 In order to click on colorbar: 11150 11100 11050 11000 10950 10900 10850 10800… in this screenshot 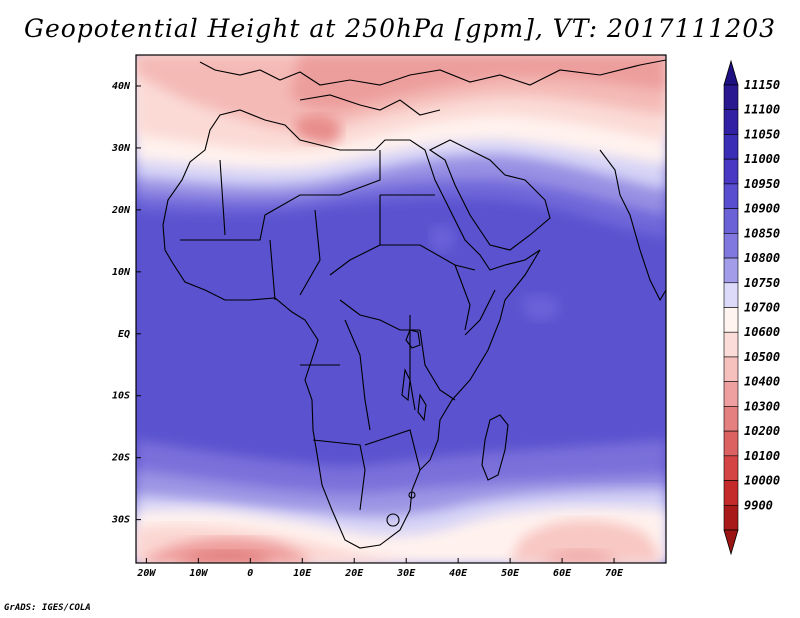, I will do `click(751, 307)`.